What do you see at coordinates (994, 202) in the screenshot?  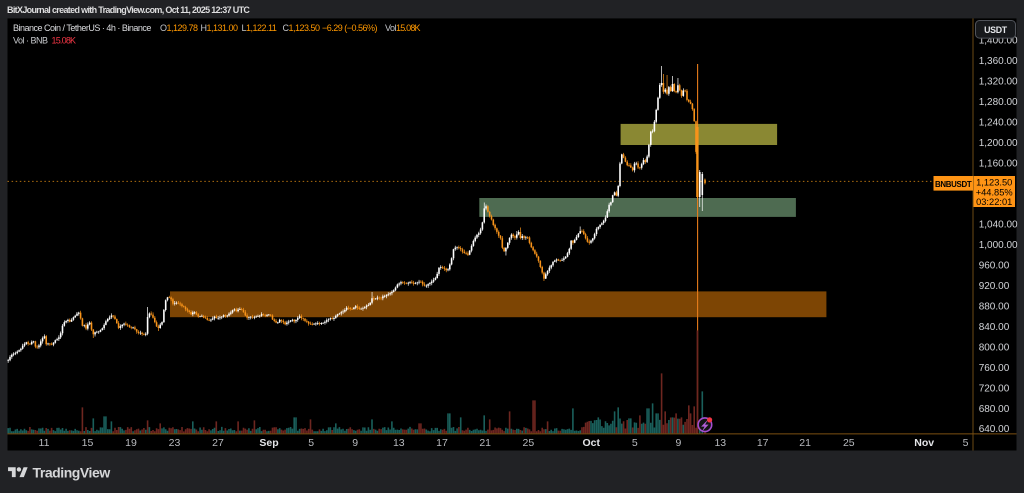 I see `svg-text: 03:22:01` at bounding box center [994, 202].